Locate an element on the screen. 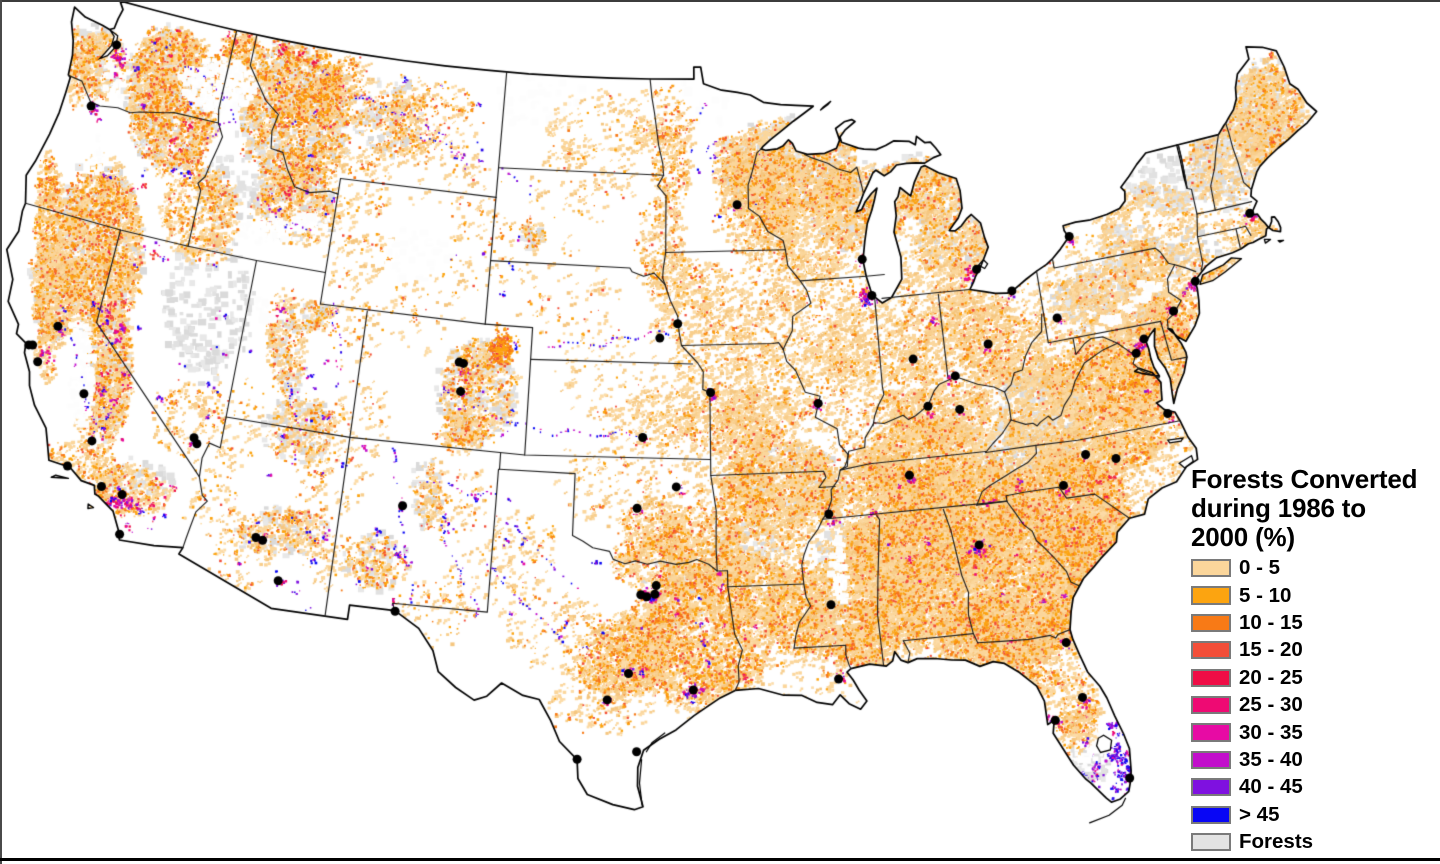 Image resolution: width=1440 pixels, height=864 pixels. legend-item-label: Forests is located at coordinates (1276, 842).